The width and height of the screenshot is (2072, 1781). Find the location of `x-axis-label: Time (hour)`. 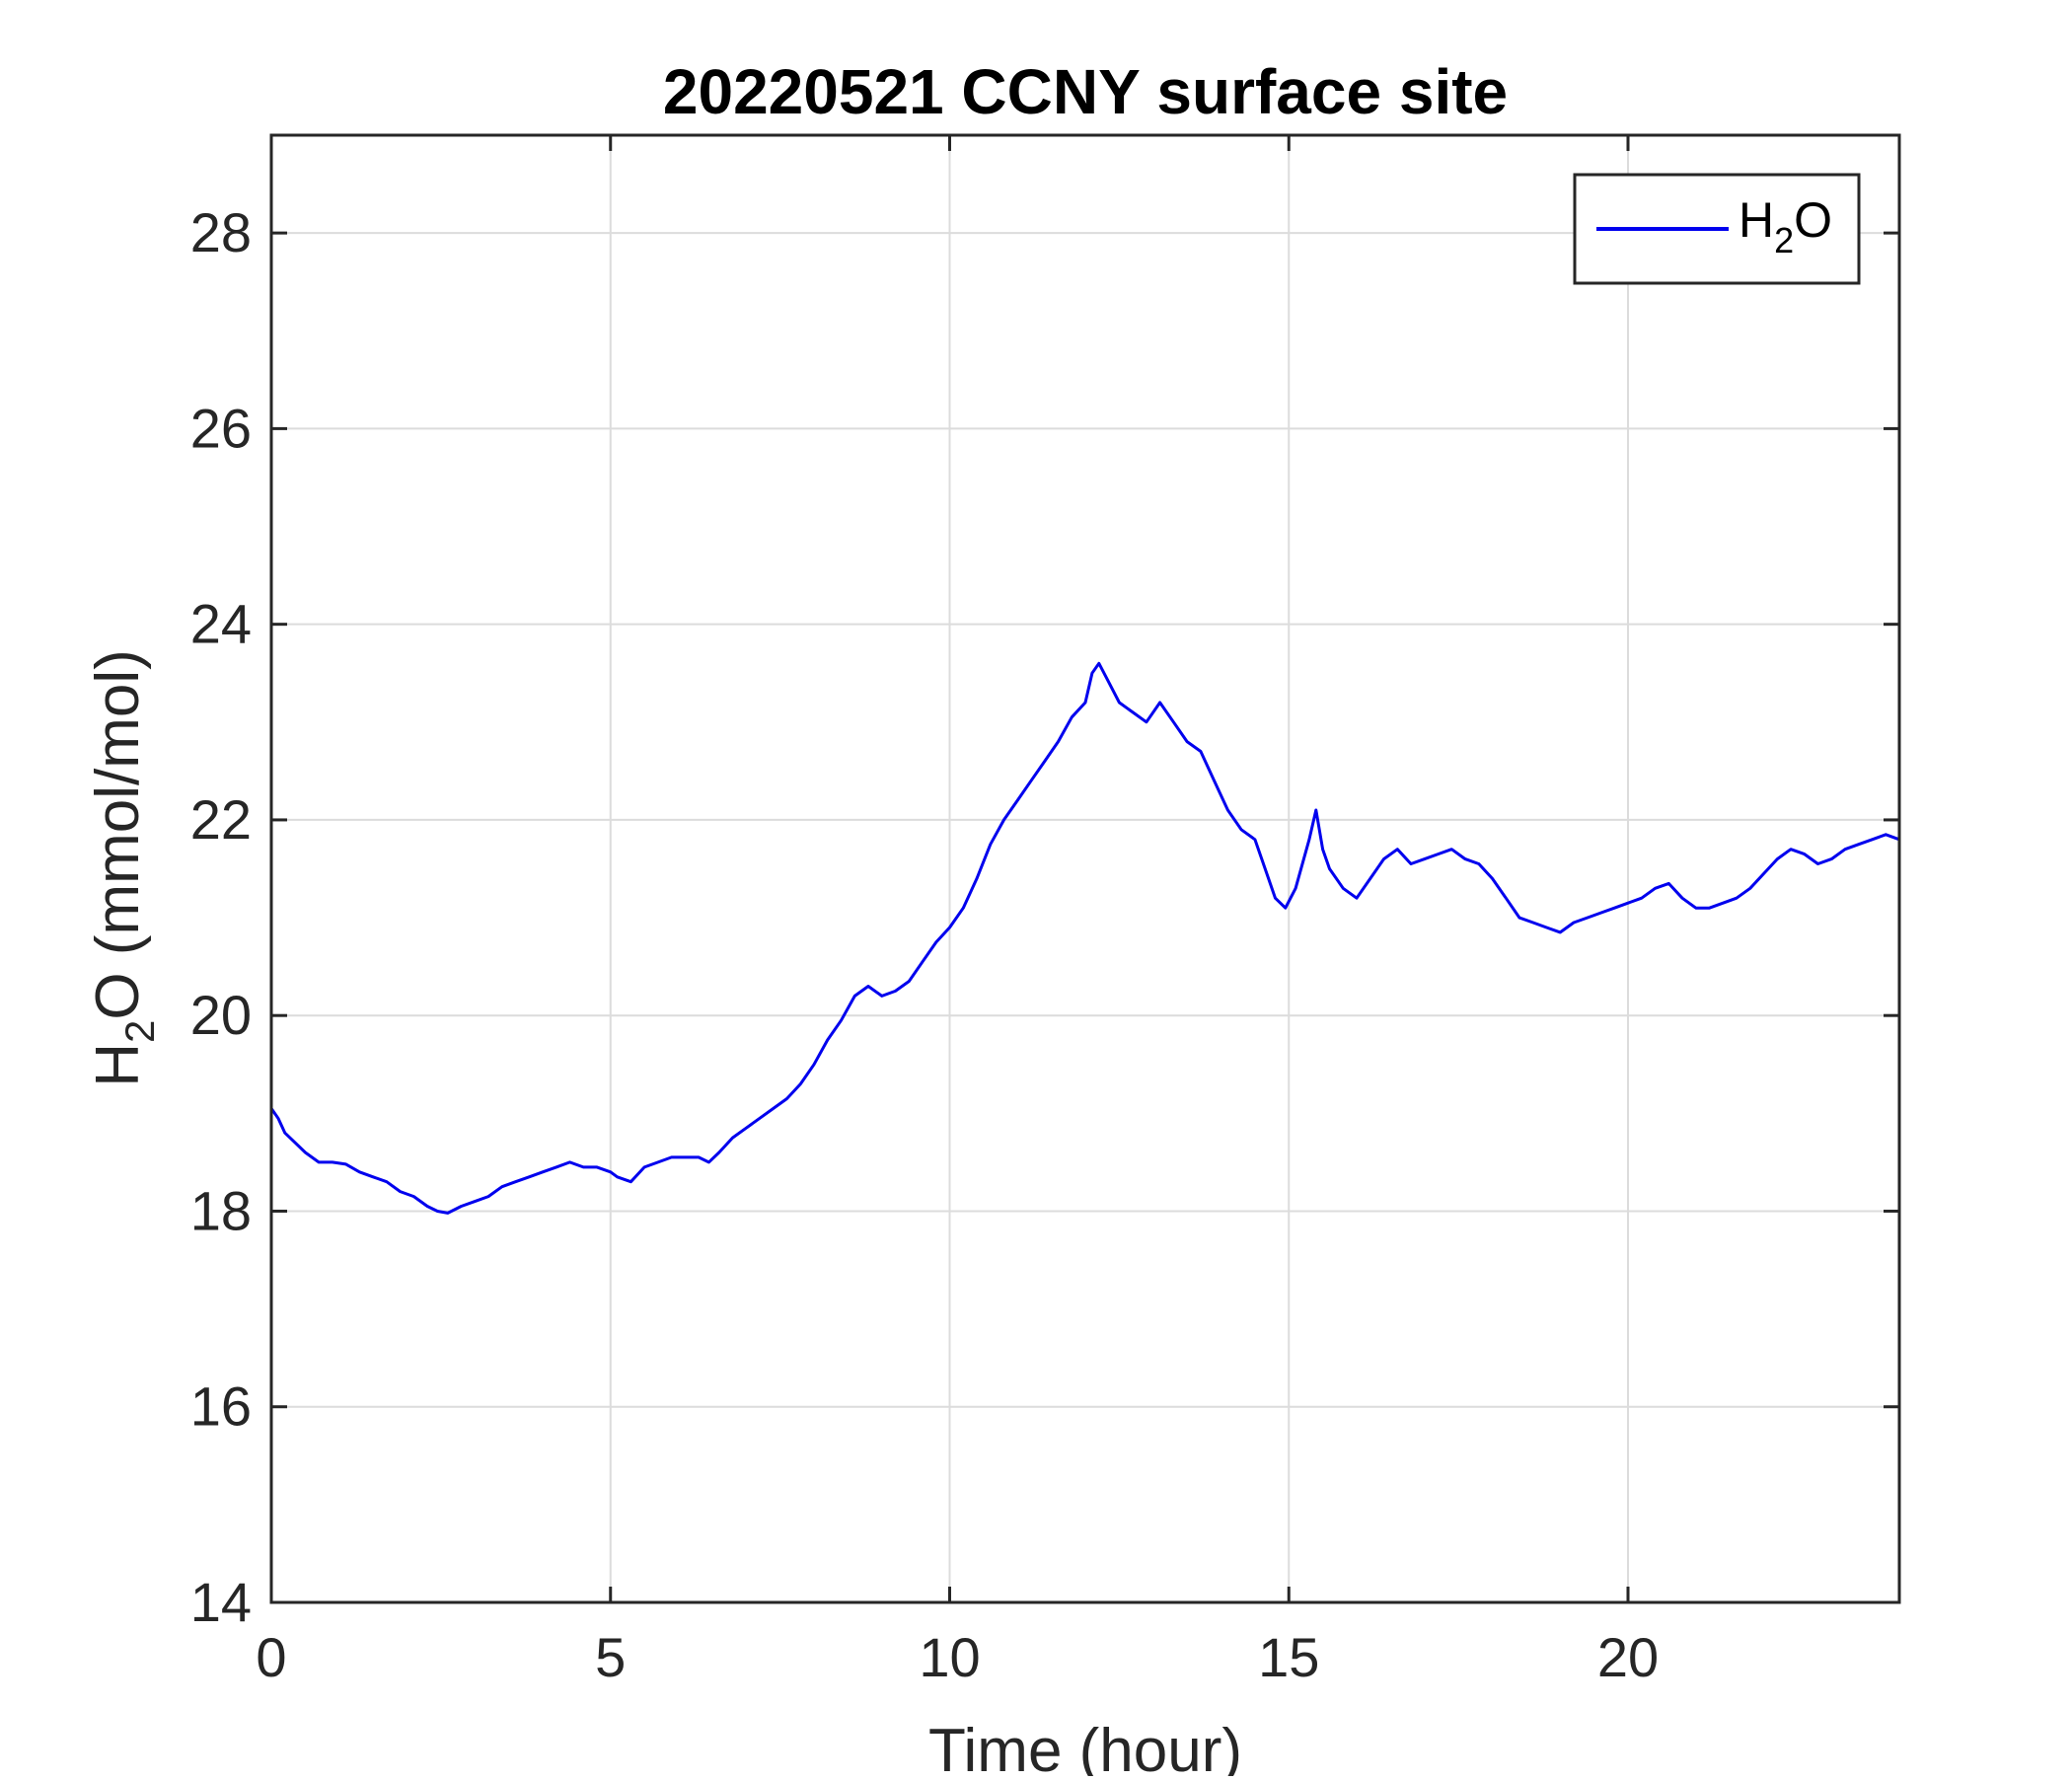

x-axis-label: Time (hour) is located at coordinates (1085, 1746).